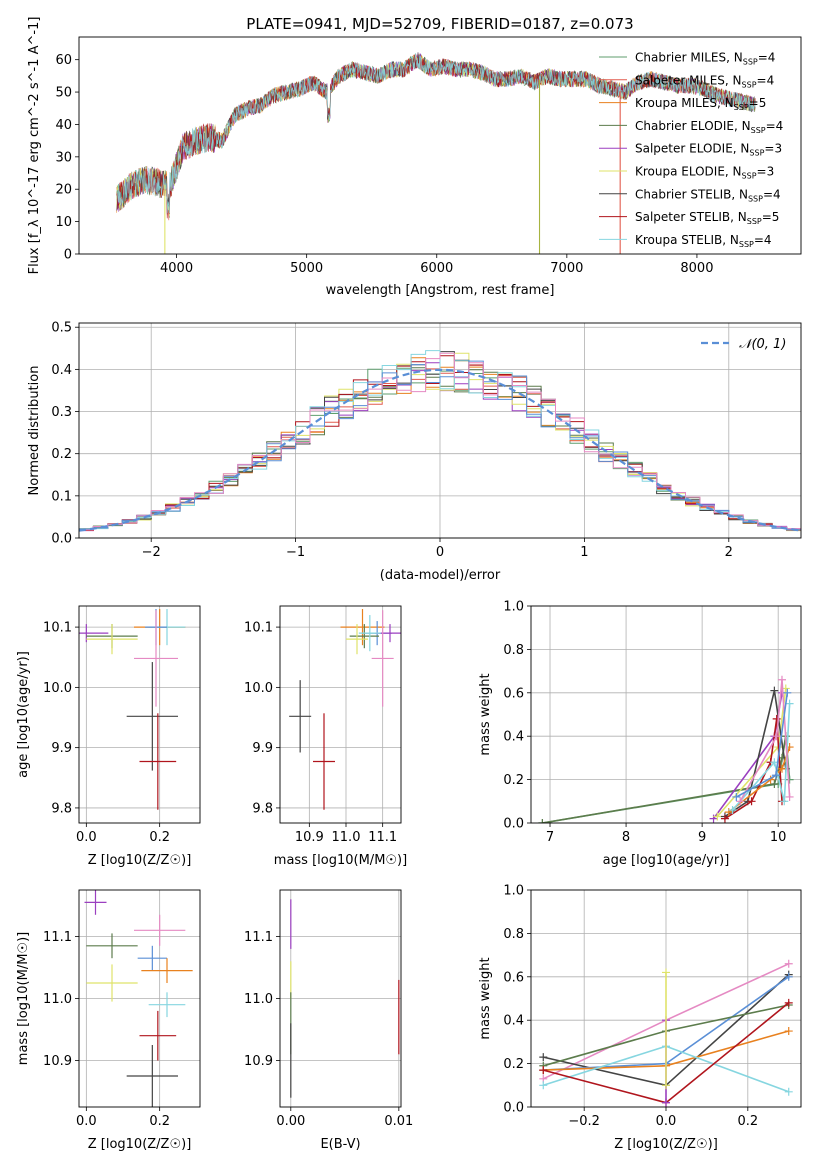  I want to click on normal-curve, so click(440, 450).